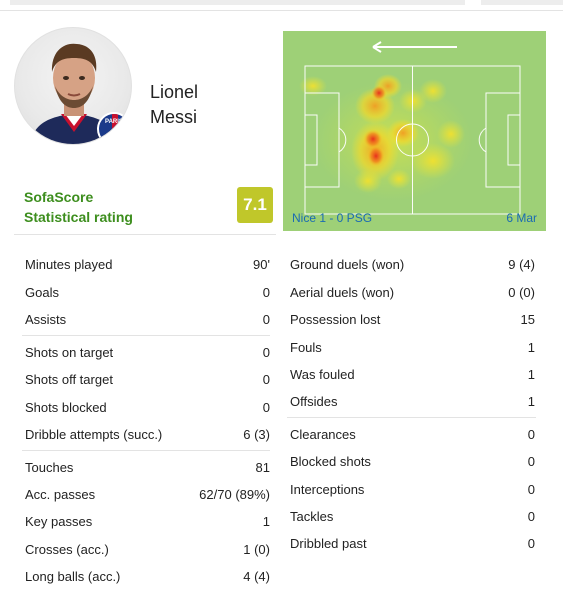 The height and width of the screenshot is (594, 563). What do you see at coordinates (328, 543) in the screenshot?
I see `stat-label: Dribbled past` at bounding box center [328, 543].